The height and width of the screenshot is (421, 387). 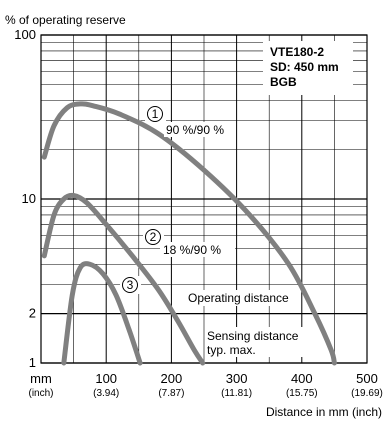 I want to click on x-unit-main: mm, so click(x=41, y=378).